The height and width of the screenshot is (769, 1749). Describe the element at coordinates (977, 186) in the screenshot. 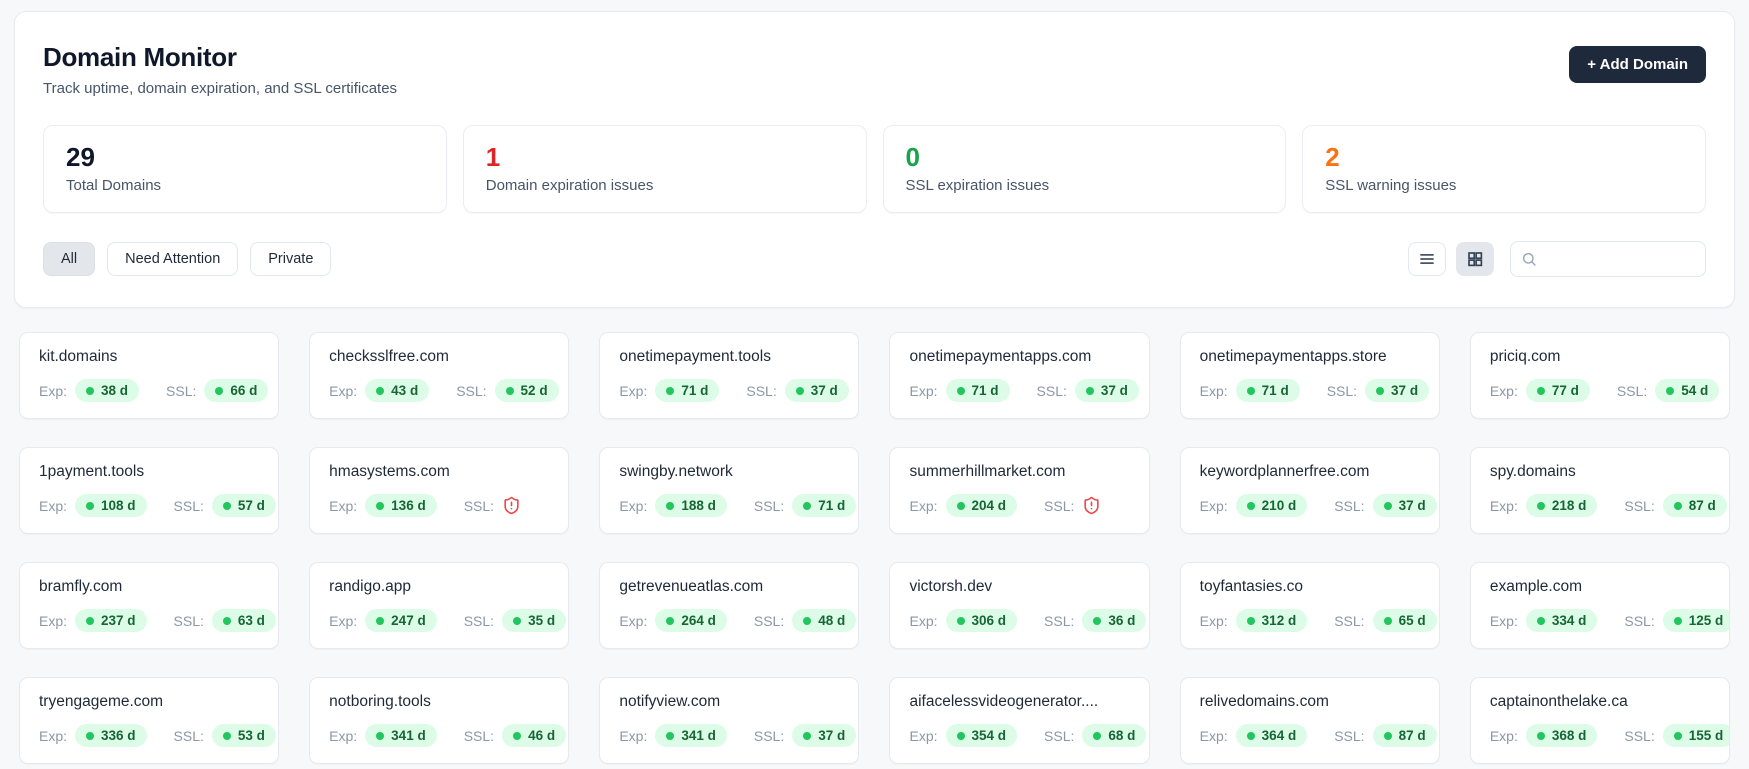

I see `stat-label: SSL expiration issues` at that location.